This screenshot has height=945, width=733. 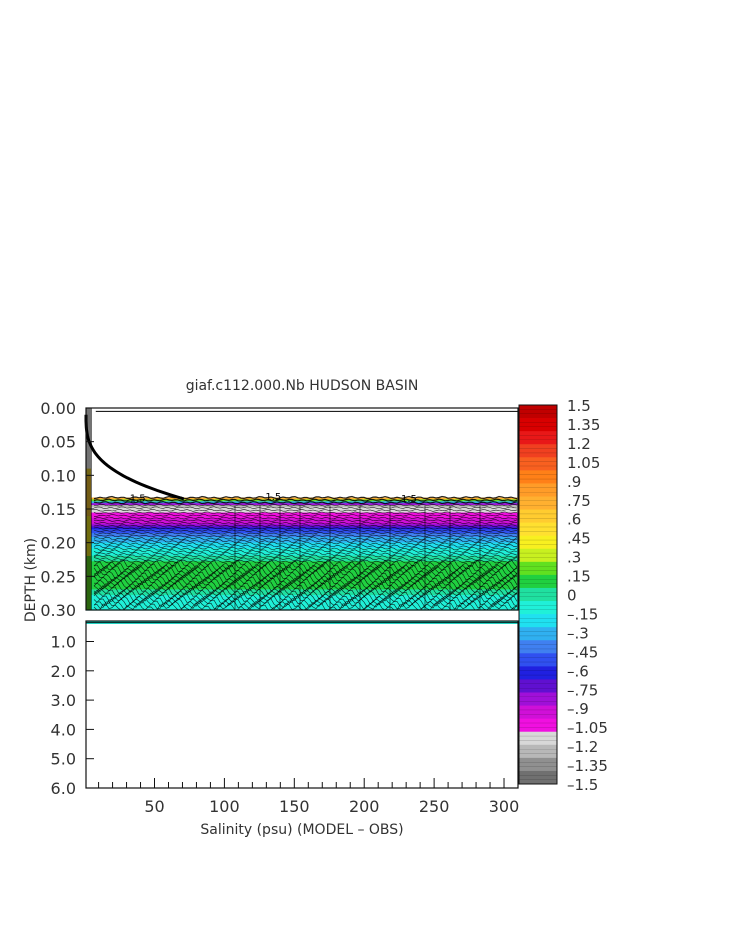 What do you see at coordinates (574, 520) in the screenshot?
I see `colorbar-label: .6` at bounding box center [574, 520].